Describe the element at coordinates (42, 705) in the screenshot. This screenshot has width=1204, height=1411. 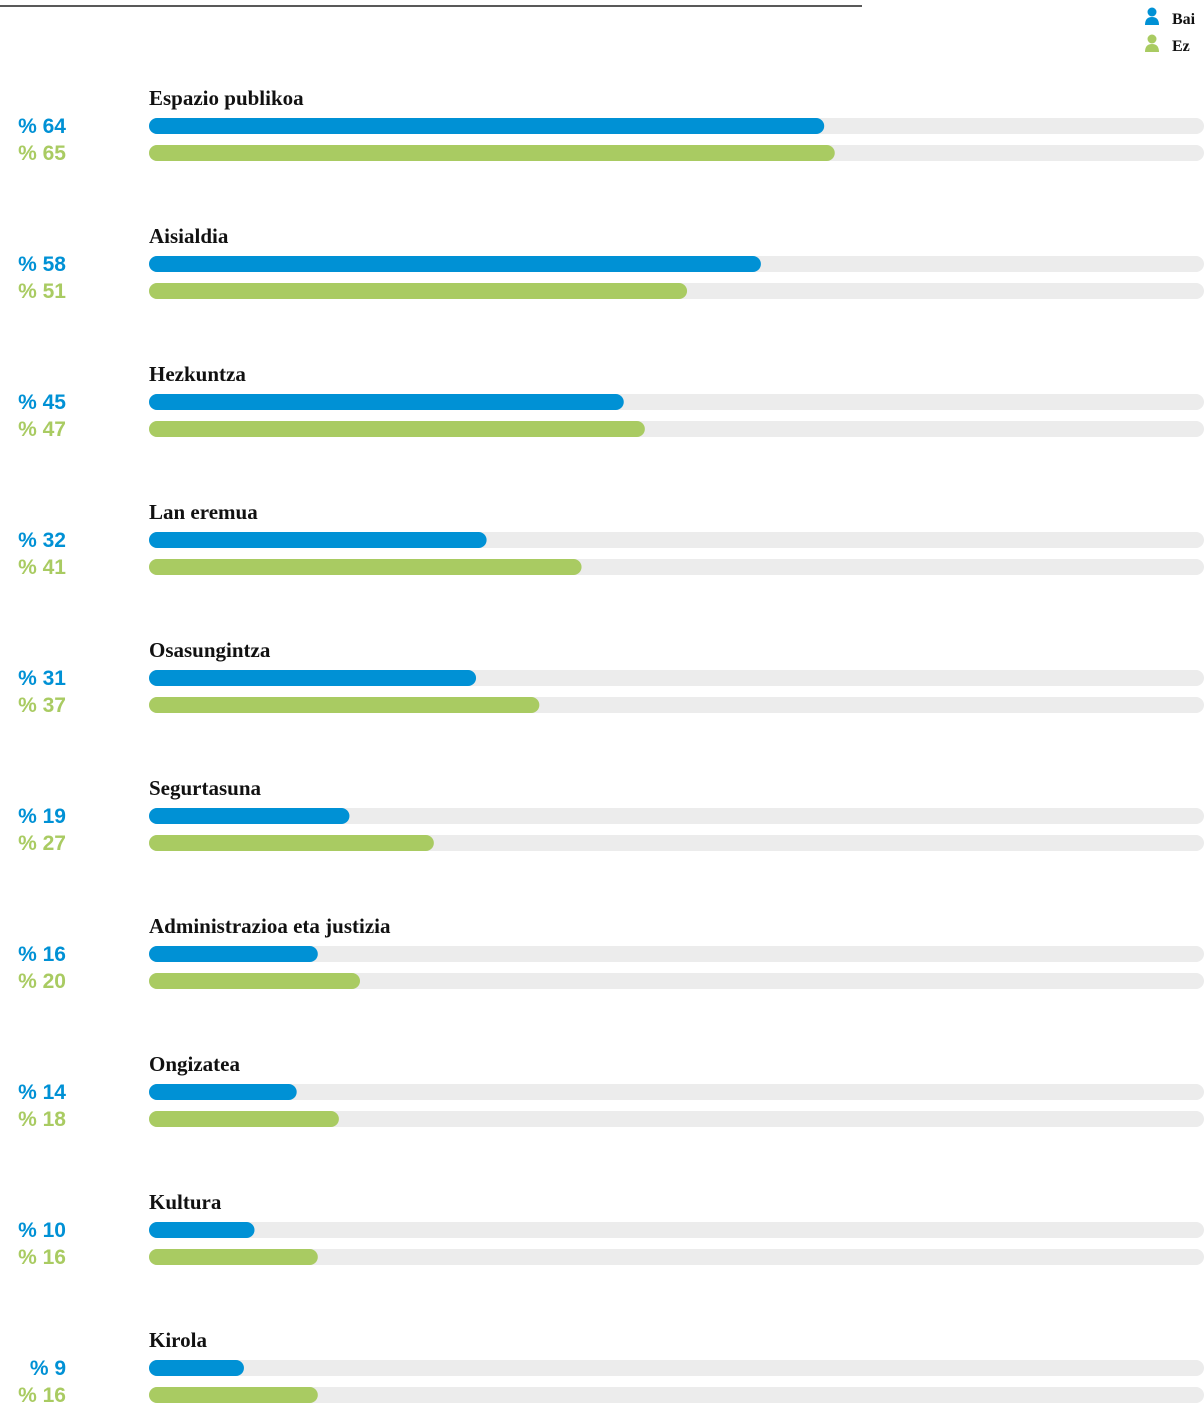
I see `value-label: % 37` at that location.